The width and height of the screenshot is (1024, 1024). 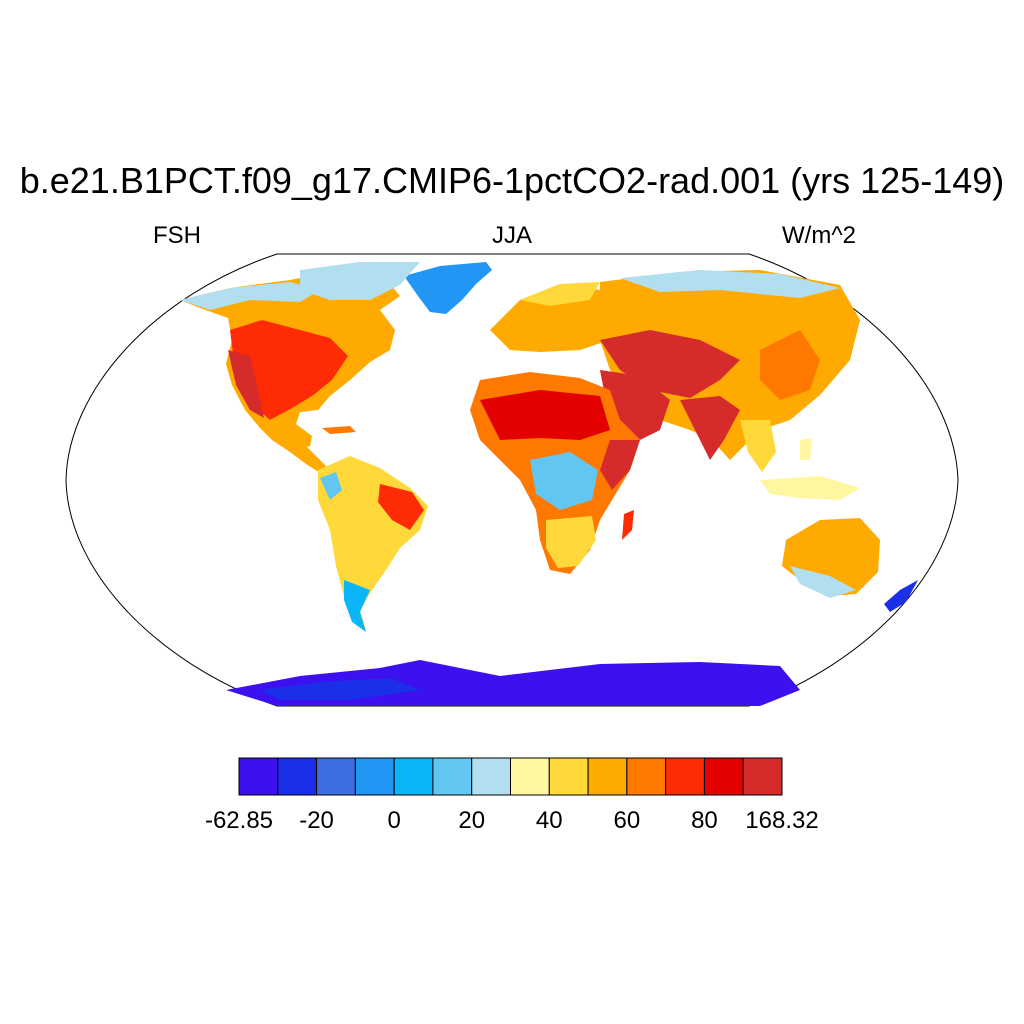 What do you see at coordinates (250, 296) in the screenshot?
I see `north-america-cool` at bounding box center [250, 296].